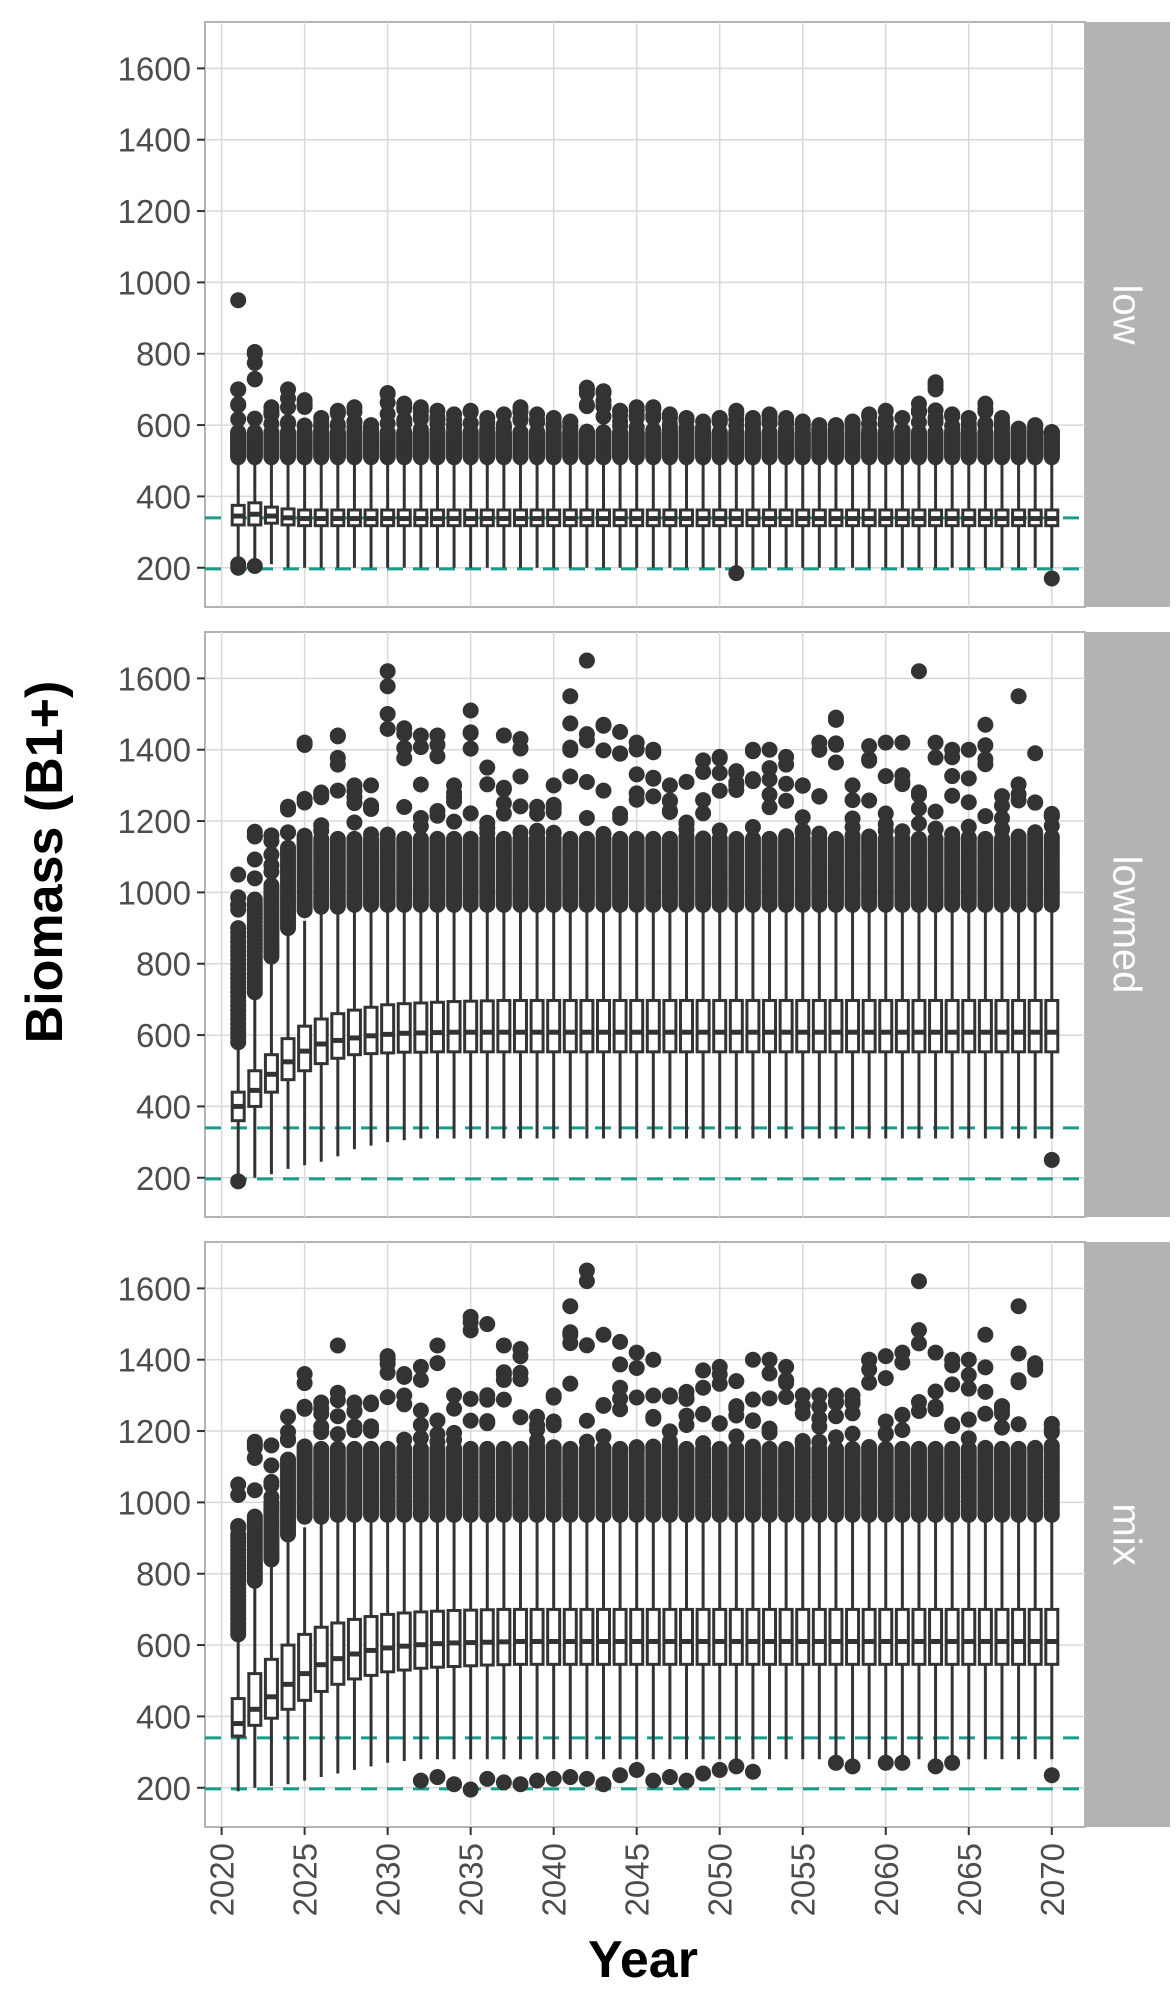 This screenshot has height=1995, width=1176. I want to click on boxplot-2045, so click(636, 483).